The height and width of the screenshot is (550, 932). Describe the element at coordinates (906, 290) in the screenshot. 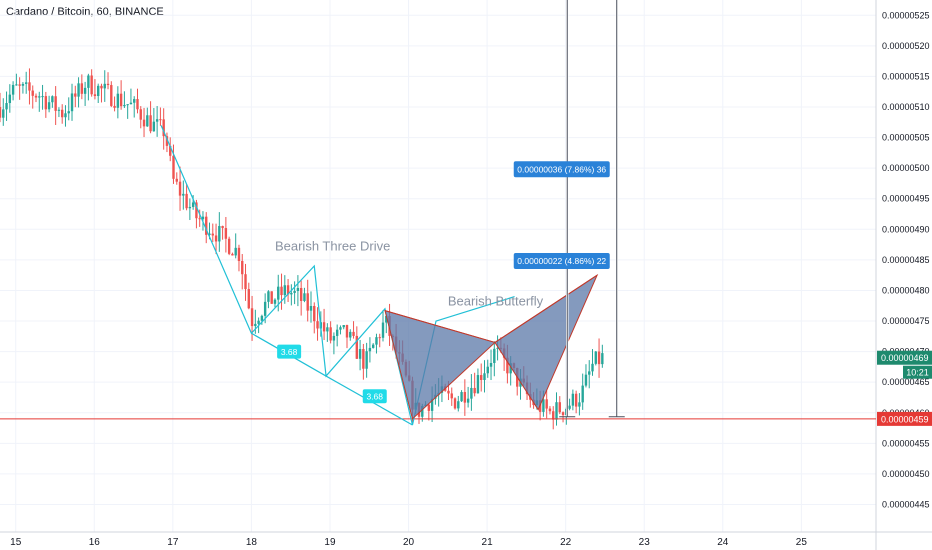

I see `y-tick-label: 0.00000480` at that location.